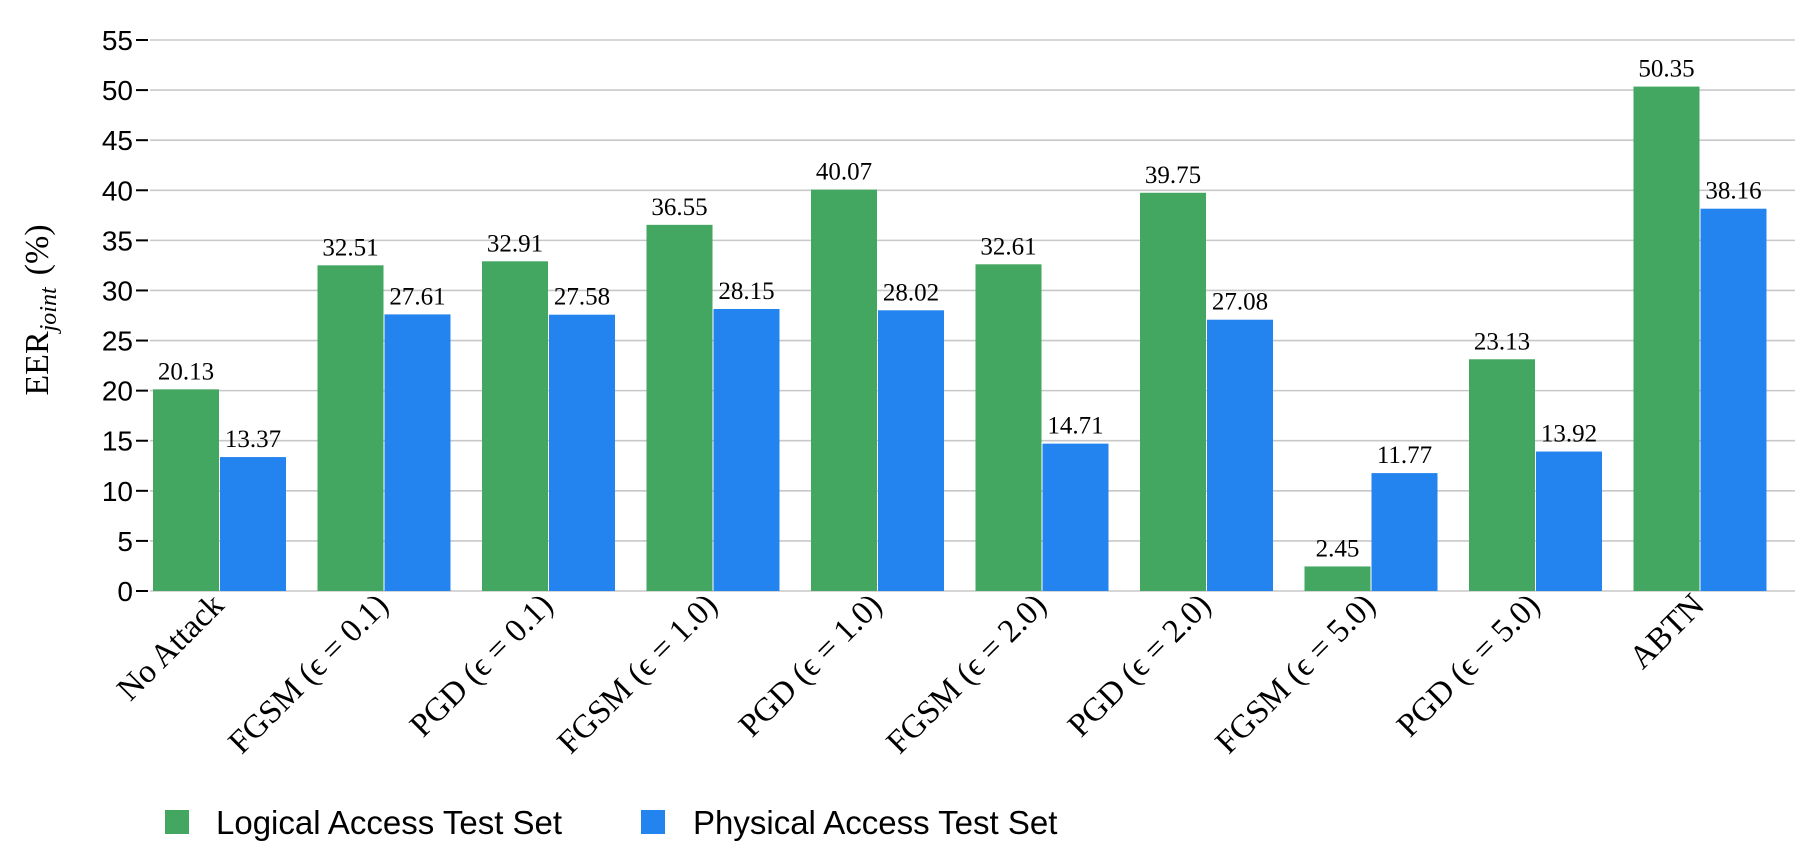 The height and width of the screenshot is (854, 1812). I want to click on x-tick-label: PGD (ϵ = 1.0), so click(810, 665).